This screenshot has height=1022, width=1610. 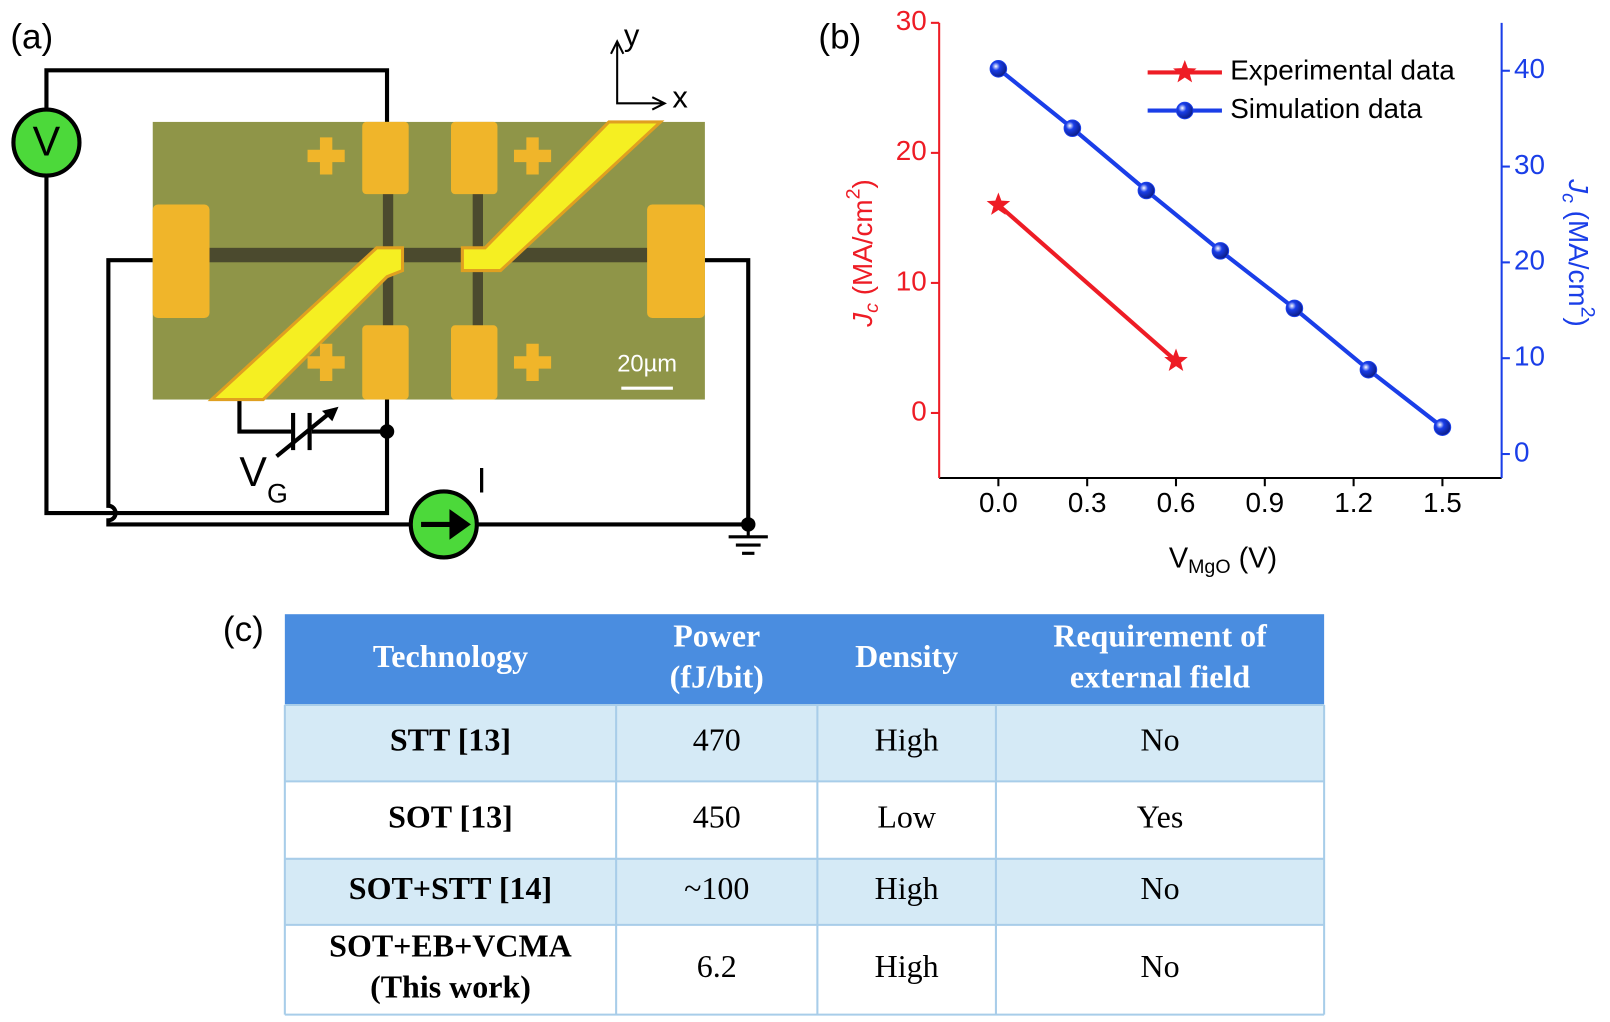 I want to click on x-tick-label: 0.6, so click(x=1176, y=502).